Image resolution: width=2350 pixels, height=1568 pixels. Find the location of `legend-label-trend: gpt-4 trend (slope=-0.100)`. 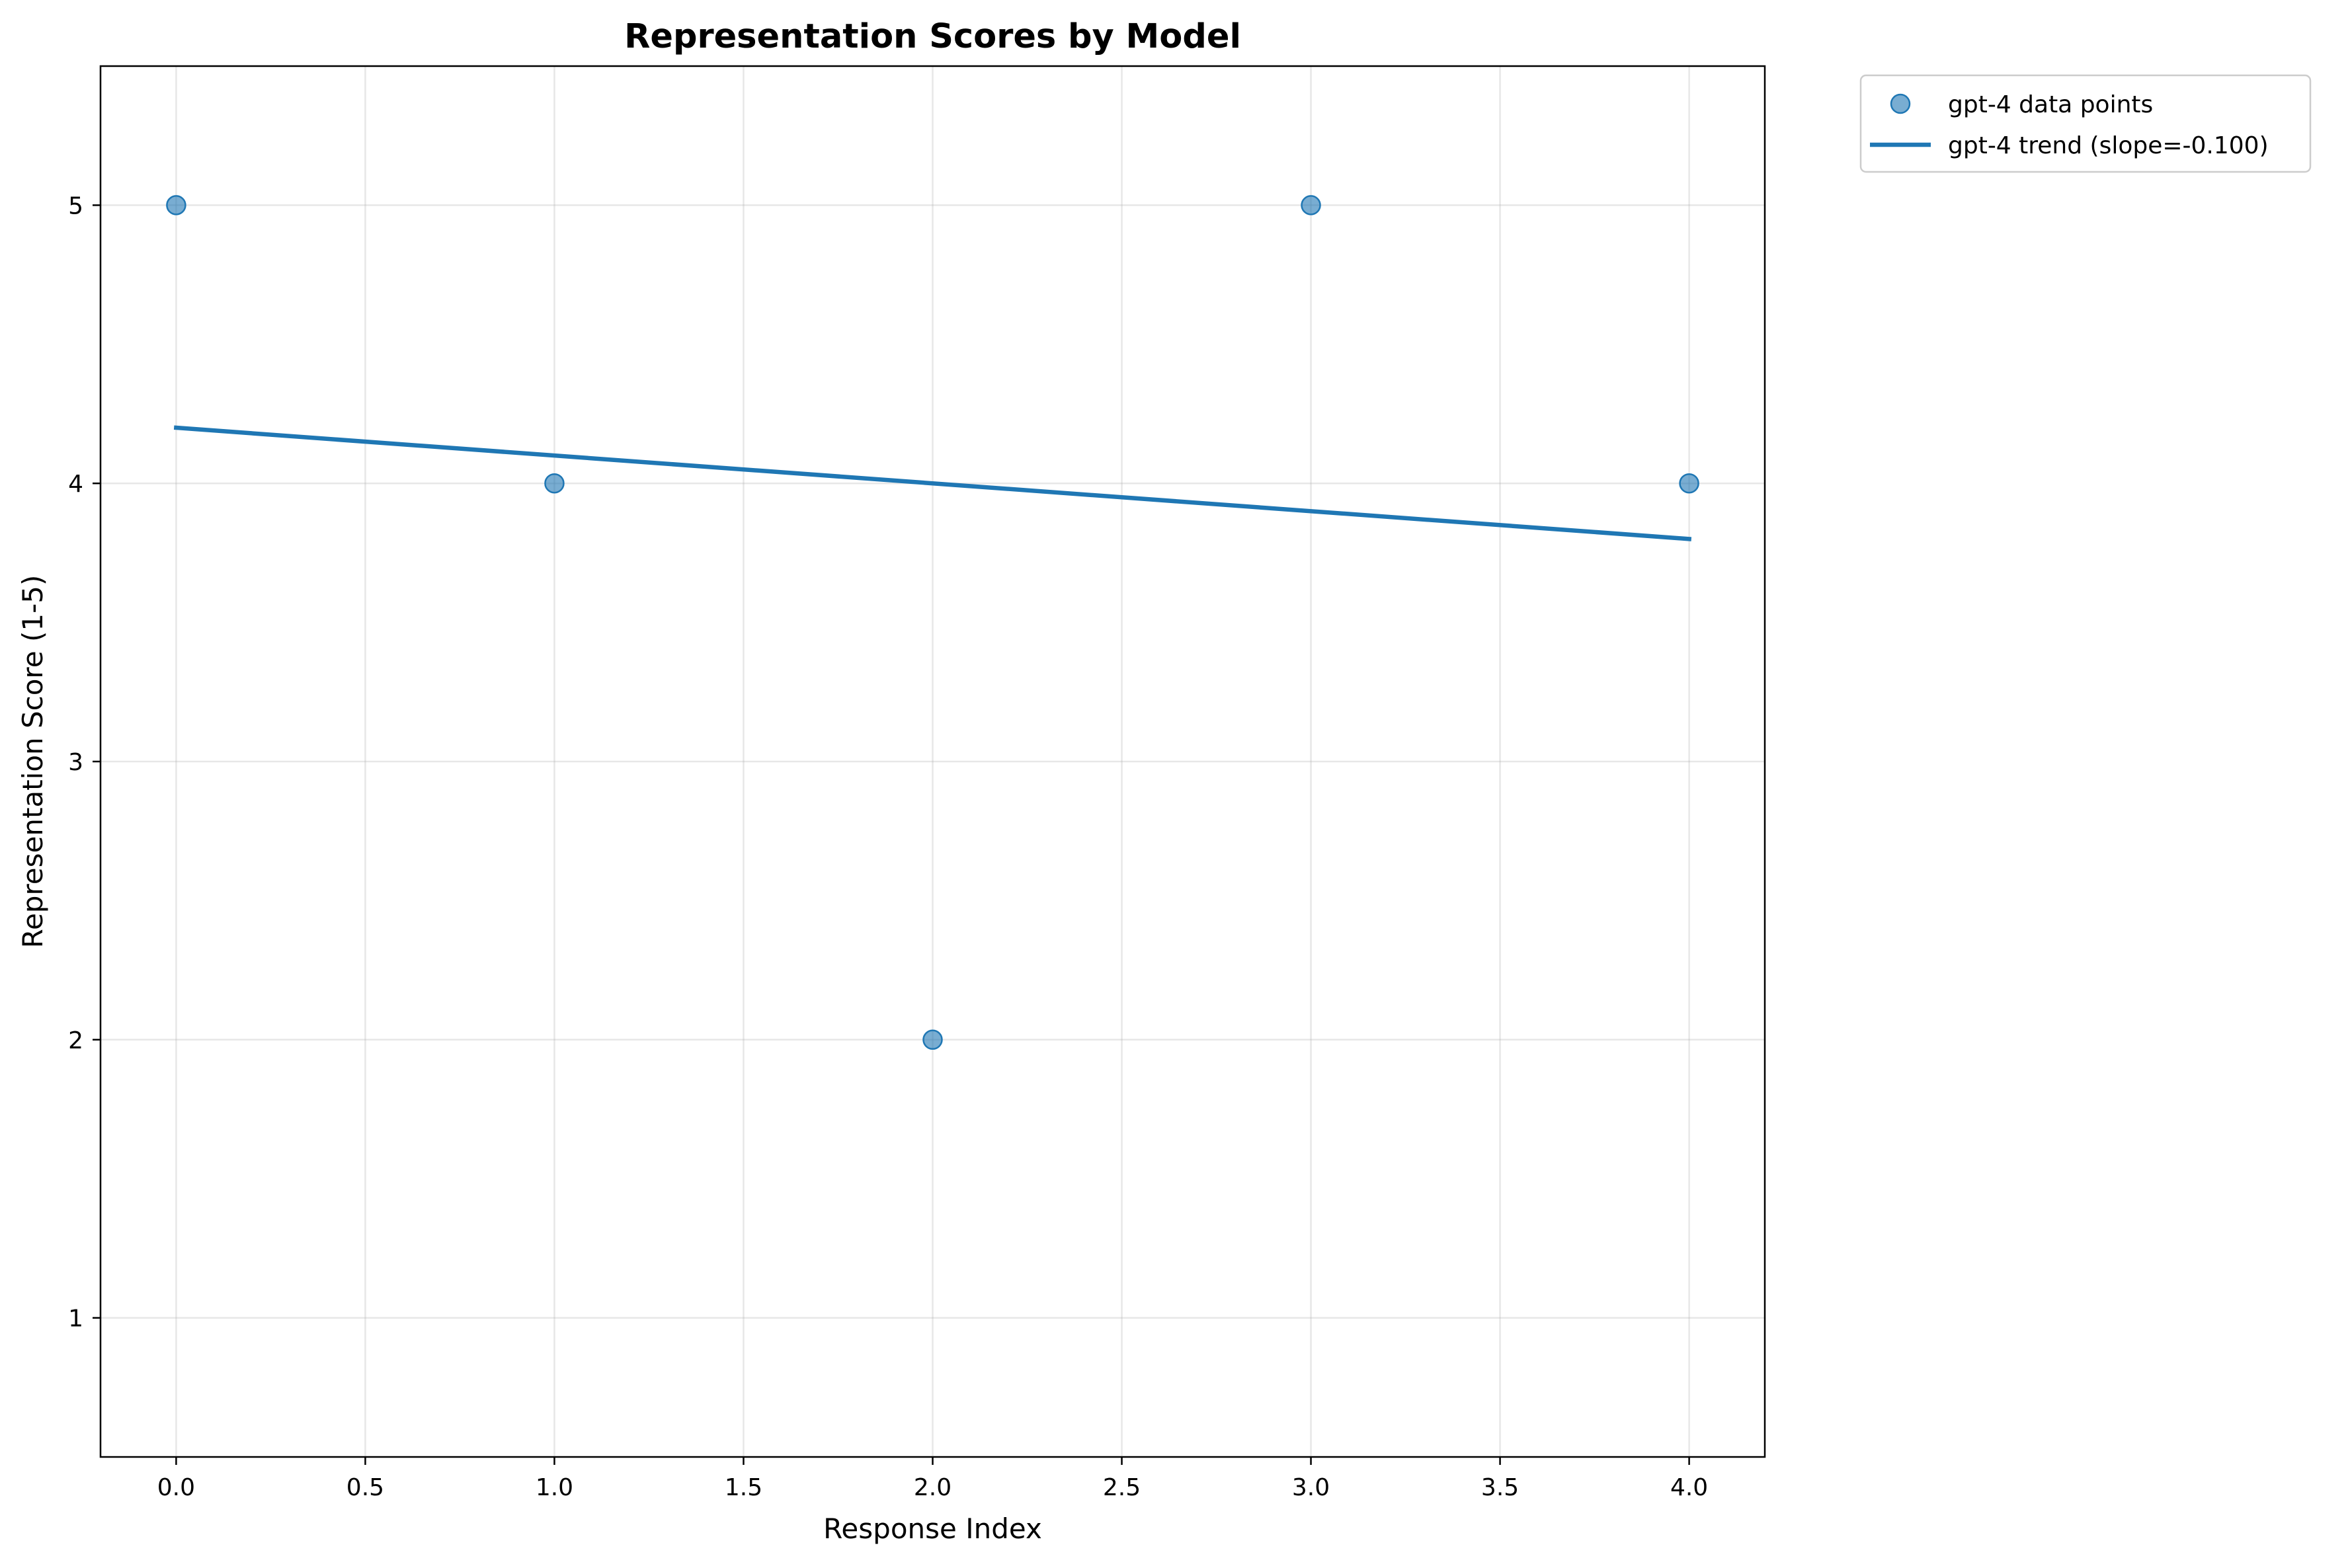

legend-label-trend: gpt-4 trend (slope=-0.100) is located at coordinates (2108, 145).